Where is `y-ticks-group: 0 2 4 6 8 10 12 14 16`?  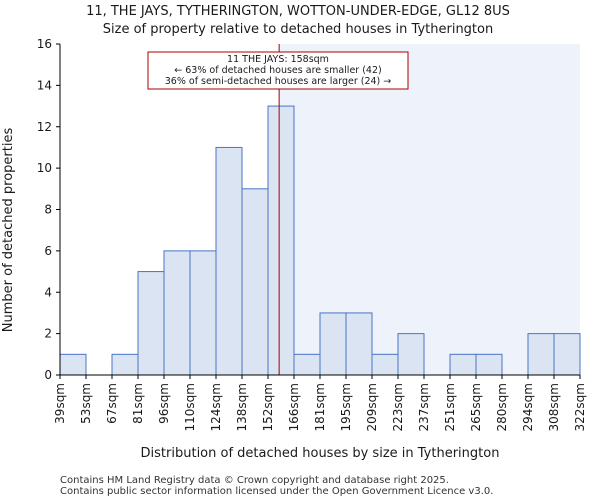 y-ticks-group: 0 2 4 6 8 10 12 14 16 is located at coordinates (48, 209).